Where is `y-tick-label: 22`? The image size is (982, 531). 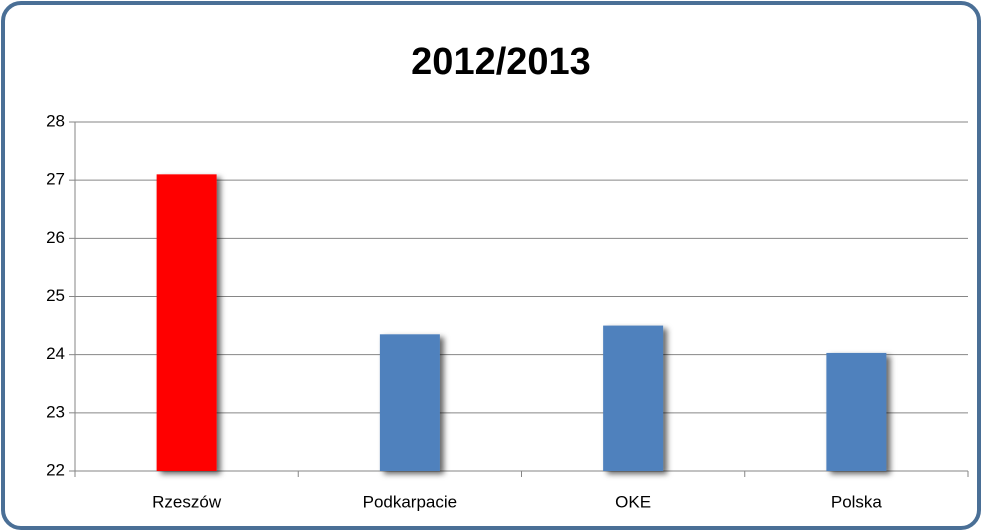
y-tick-label: 22 is located at coordinates (55, 469).